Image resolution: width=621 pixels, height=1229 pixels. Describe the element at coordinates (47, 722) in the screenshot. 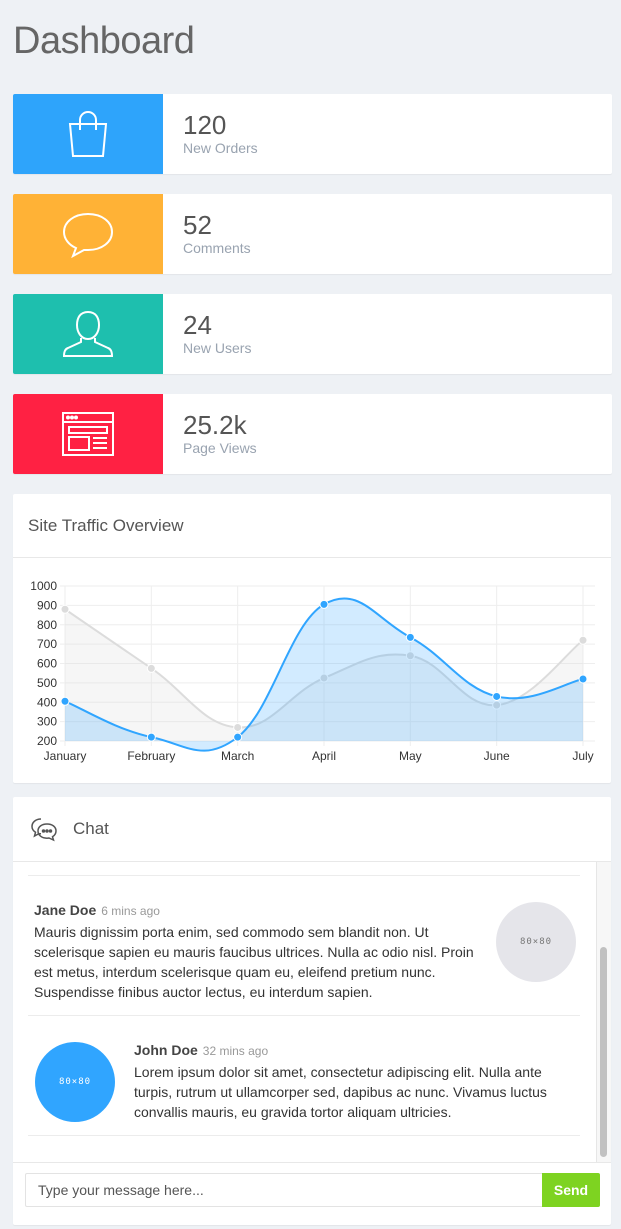

I see `y-tick-label: 300` at that location.